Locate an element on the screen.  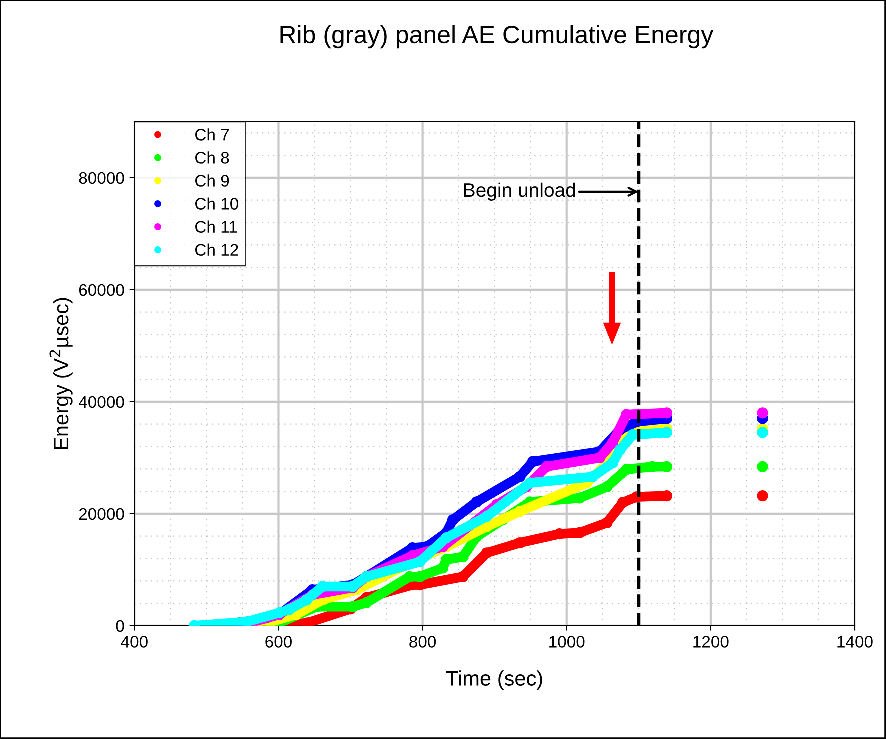
legend-label: Ch 8 is located at coordinates (213, 158).